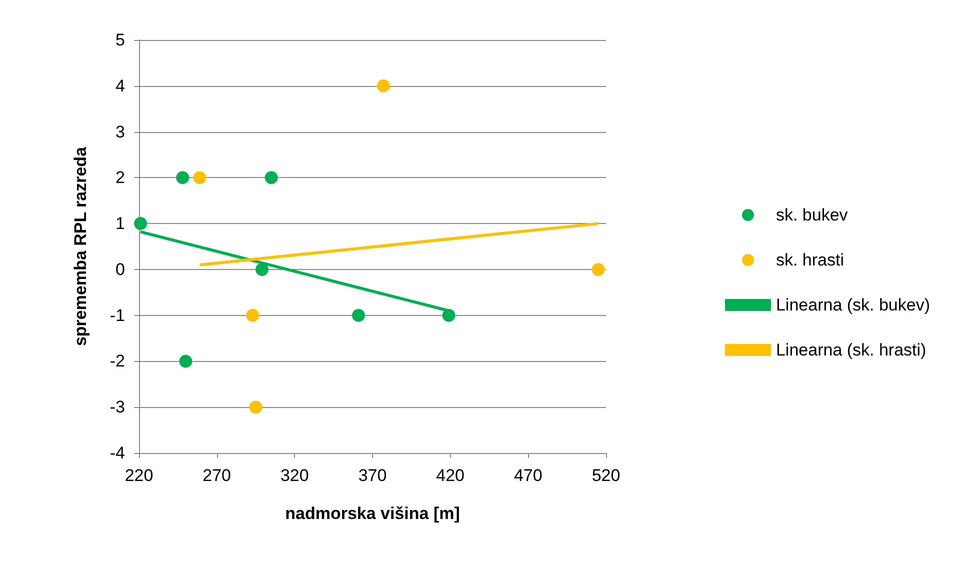 The height and width of the screenshot is (565, 955). I want to click on y-tick-label: 0, so click(120, 269).